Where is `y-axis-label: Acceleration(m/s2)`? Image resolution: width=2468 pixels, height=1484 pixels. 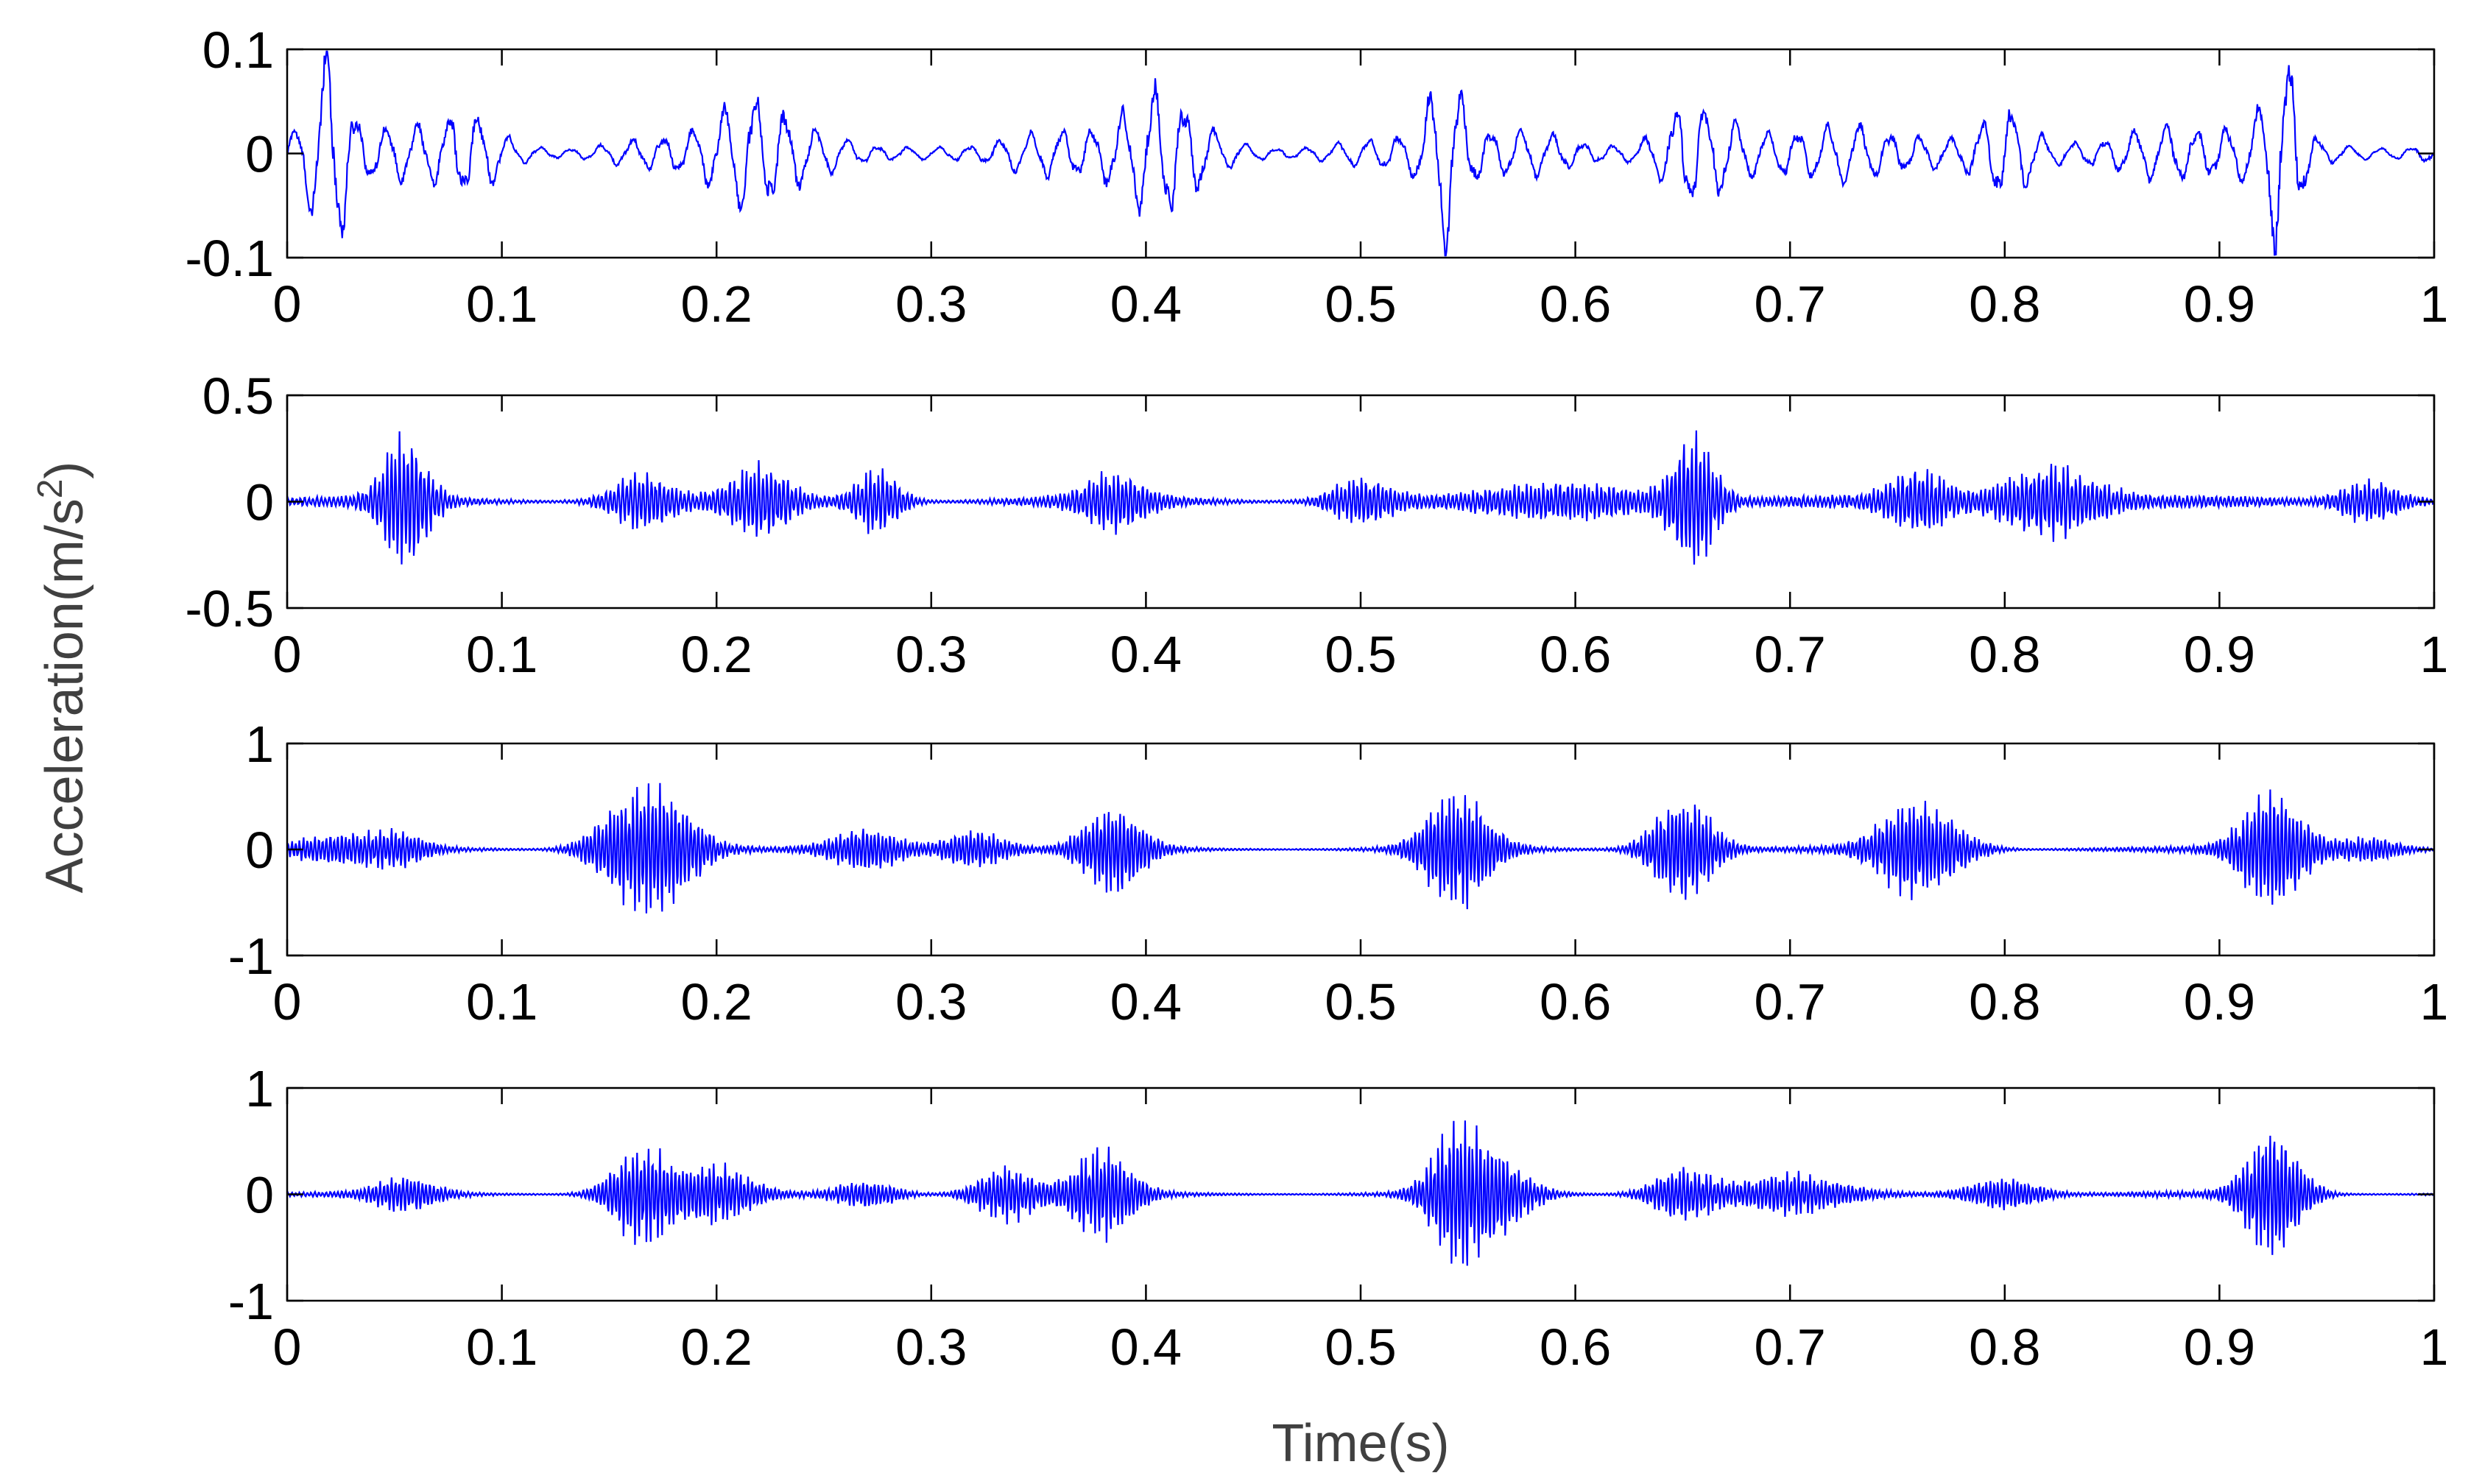 y-axis-label: Acceleration(m/s2) is located at coordinates (63, 678).